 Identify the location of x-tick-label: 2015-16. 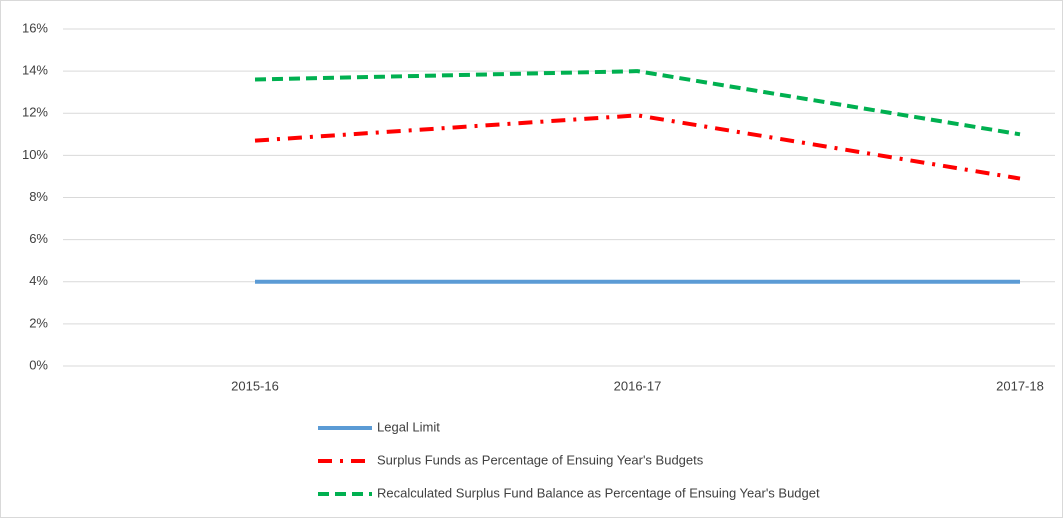
(255, 385).